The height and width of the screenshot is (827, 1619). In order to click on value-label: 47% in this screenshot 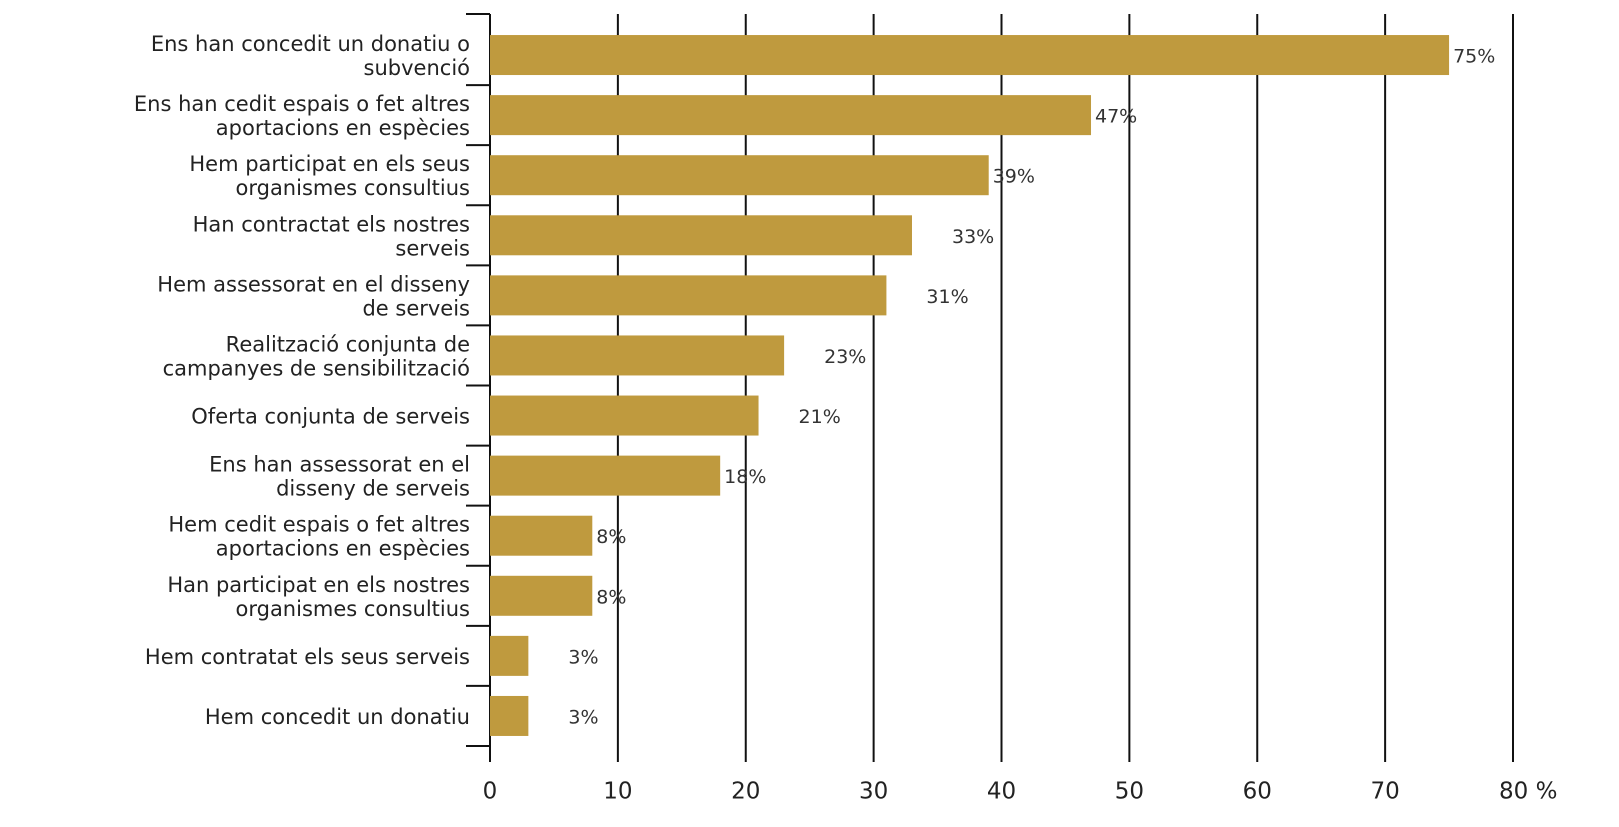, I will do `click(1116, 117)`.